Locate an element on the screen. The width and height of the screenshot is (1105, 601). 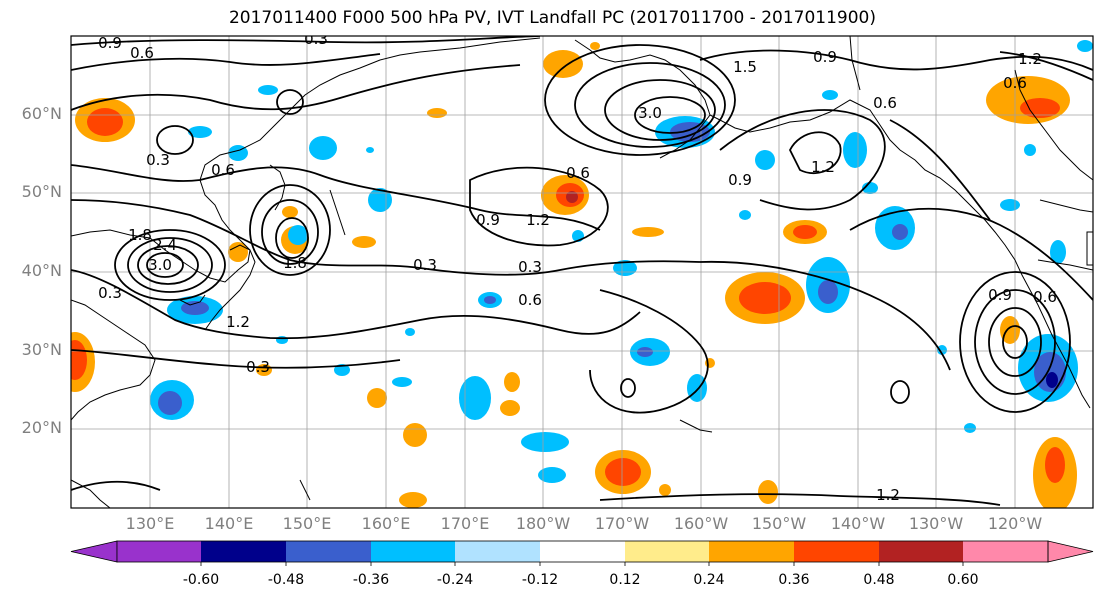
lon-label: 170°W is located at coordinates (622, 523).